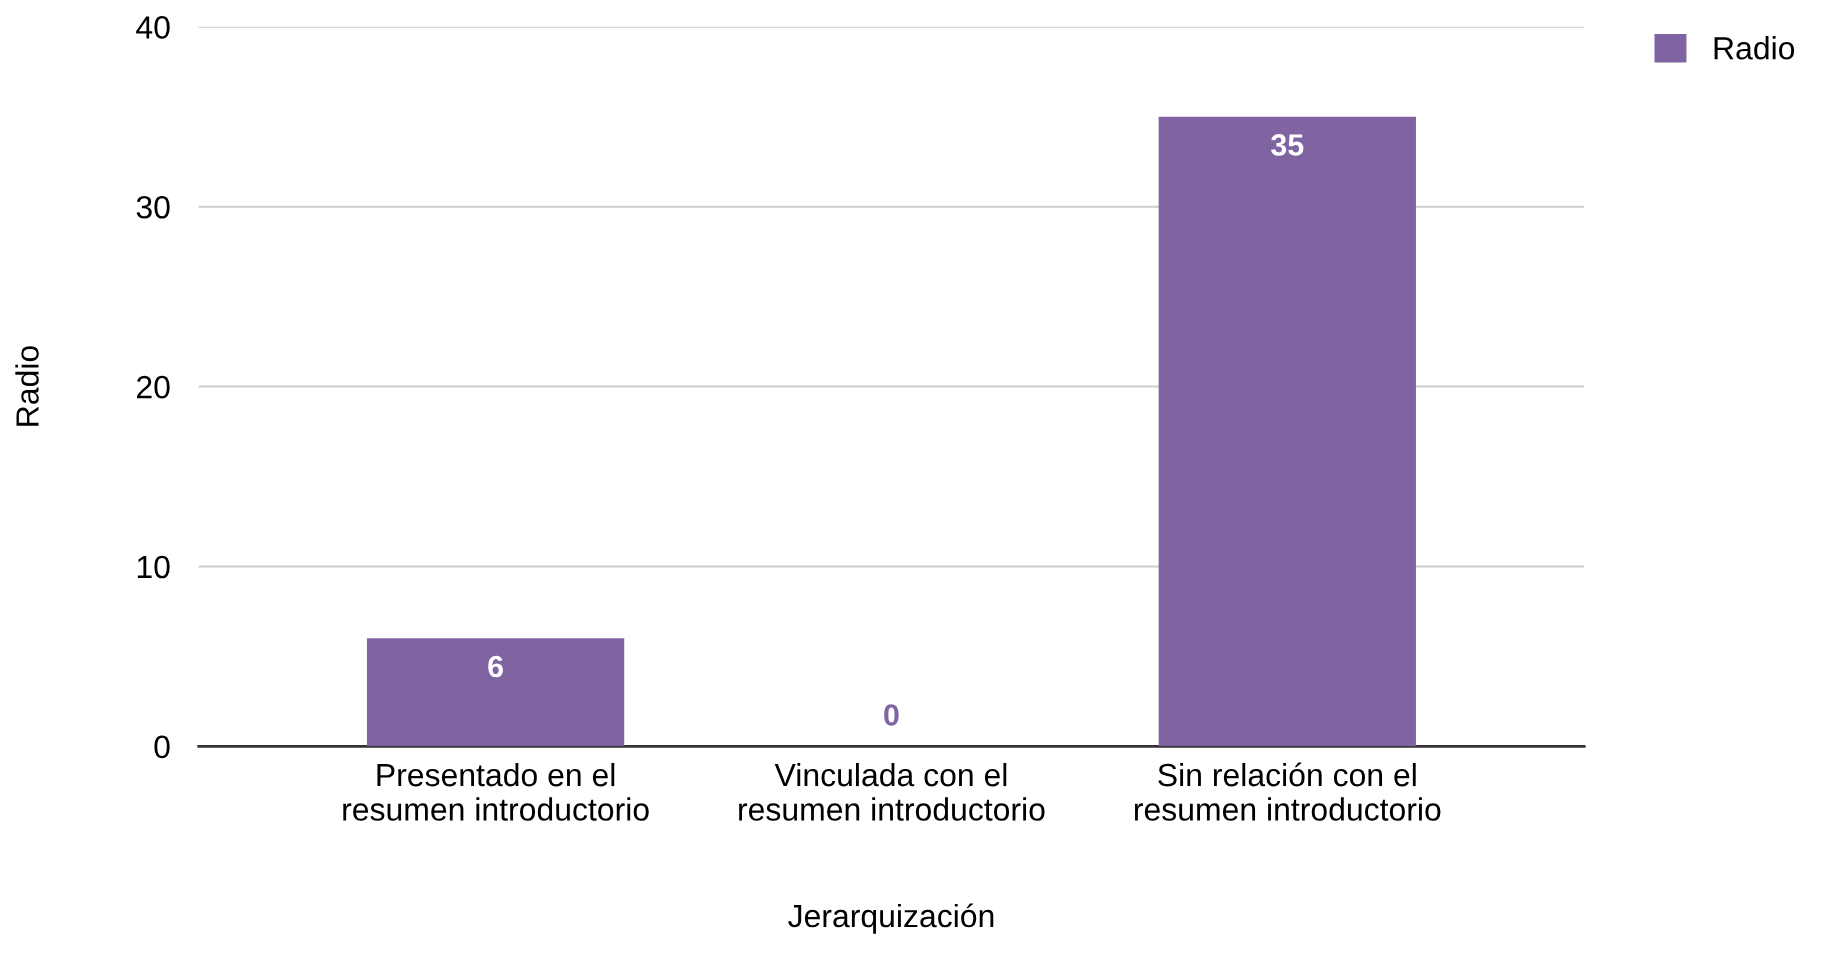 The width and height of the screenshot is (1823, 958). What do you see at coordinates (1287, 791) in the screenshot?
I see `x-tick-label: Sin relación con el resumen introductorio` at bounding box center [1287, 791].